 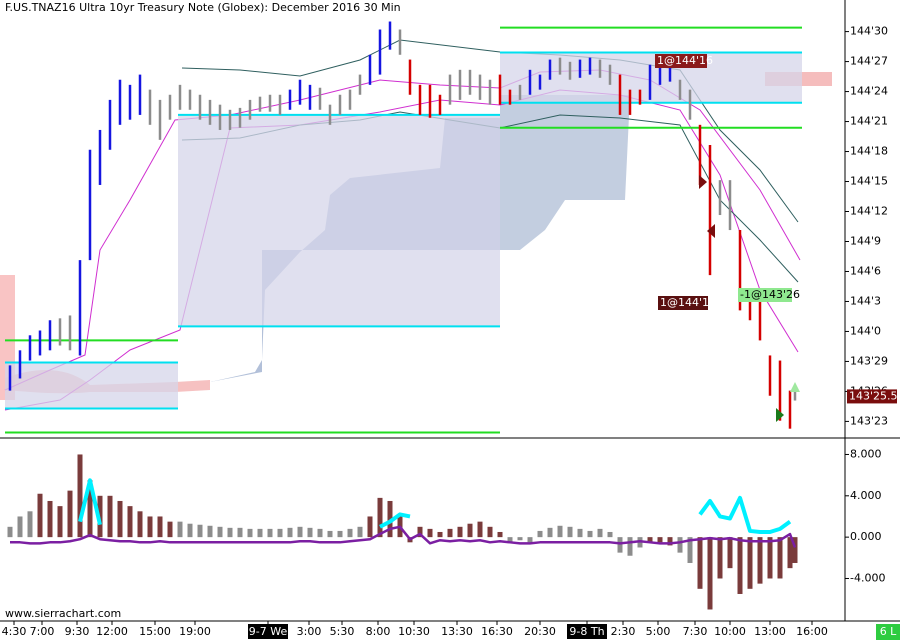 What do you see at coordinates (623, 631) in the screenshot?
I see `x-tick-label: 2:30` at bounding box center [623, 631].